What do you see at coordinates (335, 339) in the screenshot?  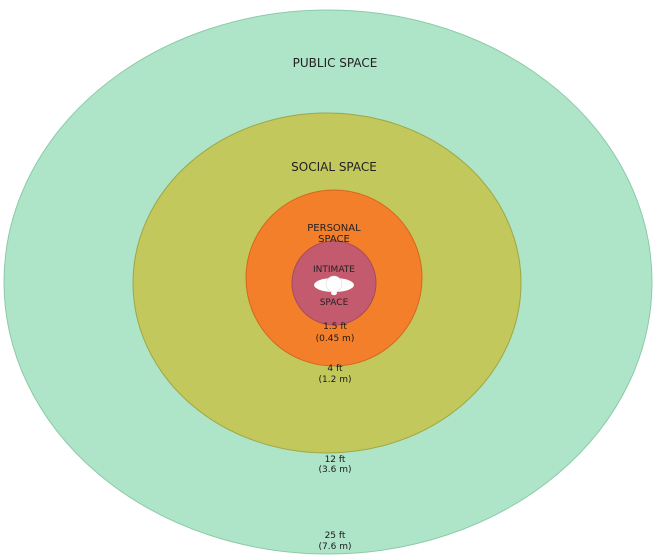 I see `intimate-distance-m: (0.45 m)` at bounding box center [335, 339].